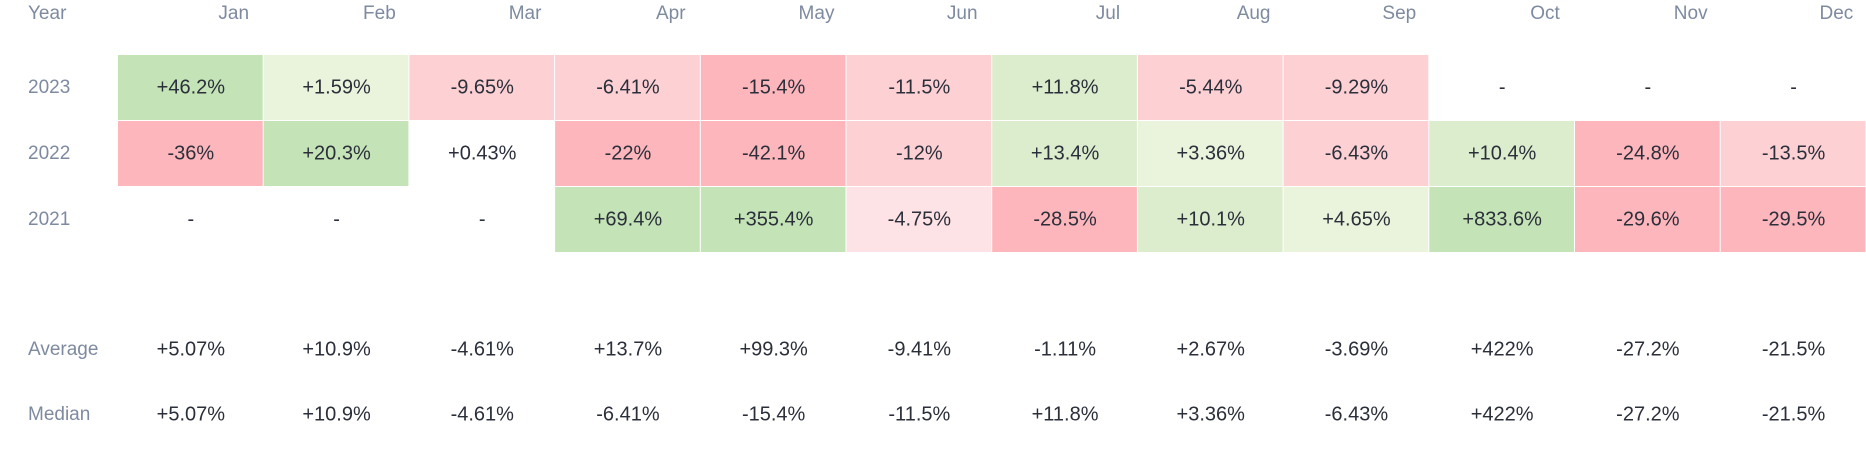 The width and height of the screenshot is (1866, 450). I want to click on heatmap-cell-2023-jun, so click(919, 87).